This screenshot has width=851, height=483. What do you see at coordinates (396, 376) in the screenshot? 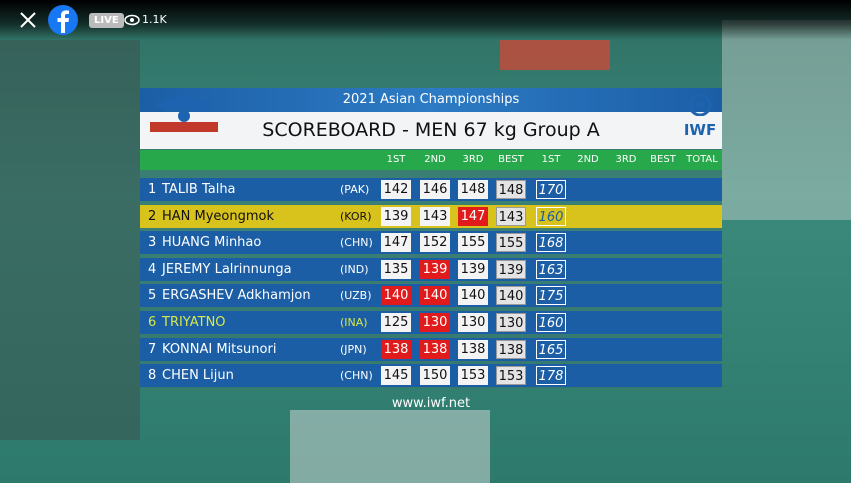
I see `snatch-attempt: 145` at bounding box center [396, 376].